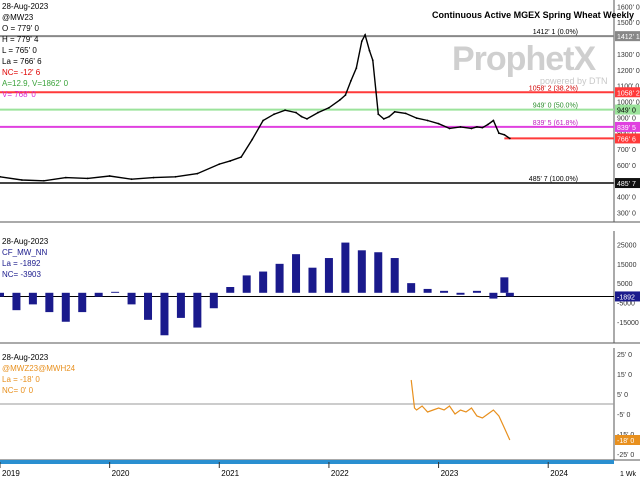 The image size is (640, 480). Describe the element at coordinates (307, 462) in the screenshot. I see `time-axis-band` at that location.